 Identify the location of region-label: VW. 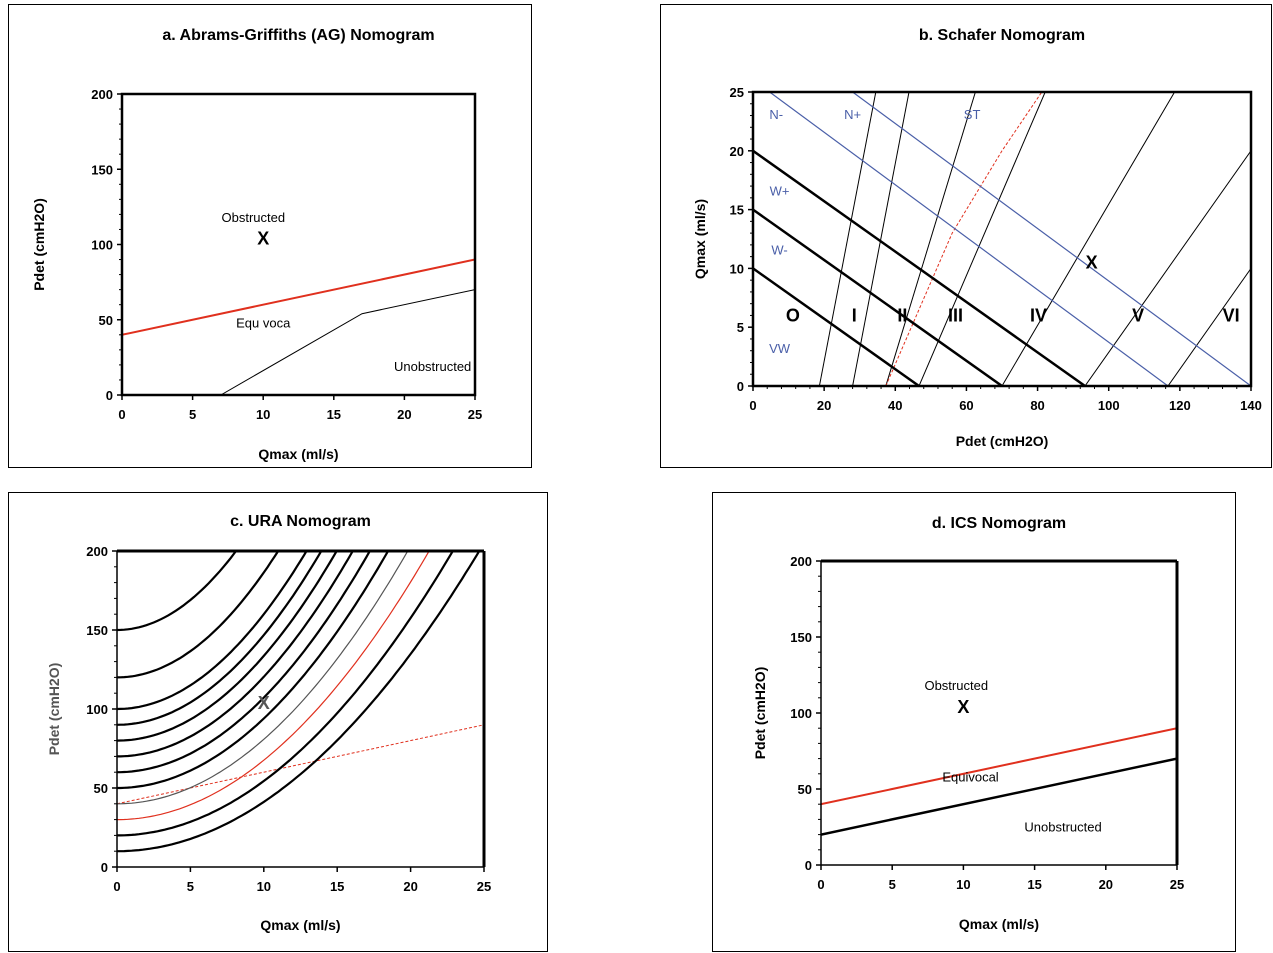
(780, 348).